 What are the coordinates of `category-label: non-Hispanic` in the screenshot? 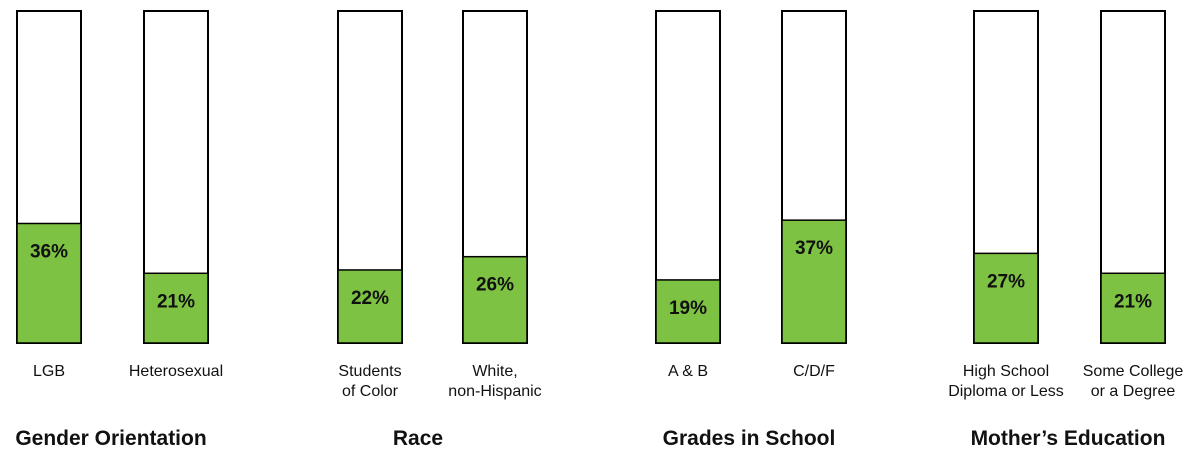 It's located at (494, 391).